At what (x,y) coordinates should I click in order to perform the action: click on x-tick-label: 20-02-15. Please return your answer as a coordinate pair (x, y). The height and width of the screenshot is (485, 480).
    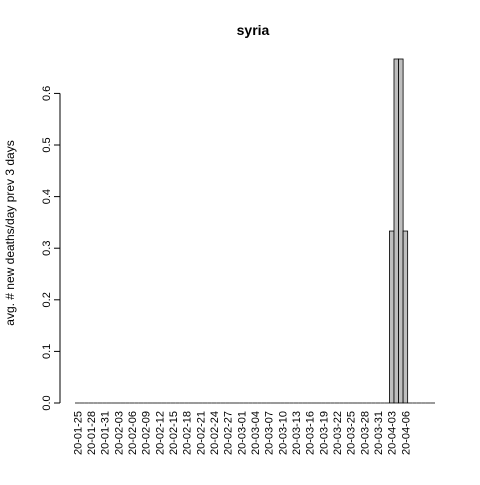
    Looking at the image, I should click on (174, 433).